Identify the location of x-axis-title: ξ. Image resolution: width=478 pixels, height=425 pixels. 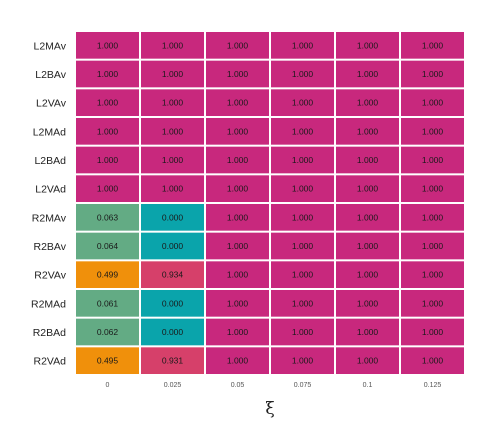
(269, 409).